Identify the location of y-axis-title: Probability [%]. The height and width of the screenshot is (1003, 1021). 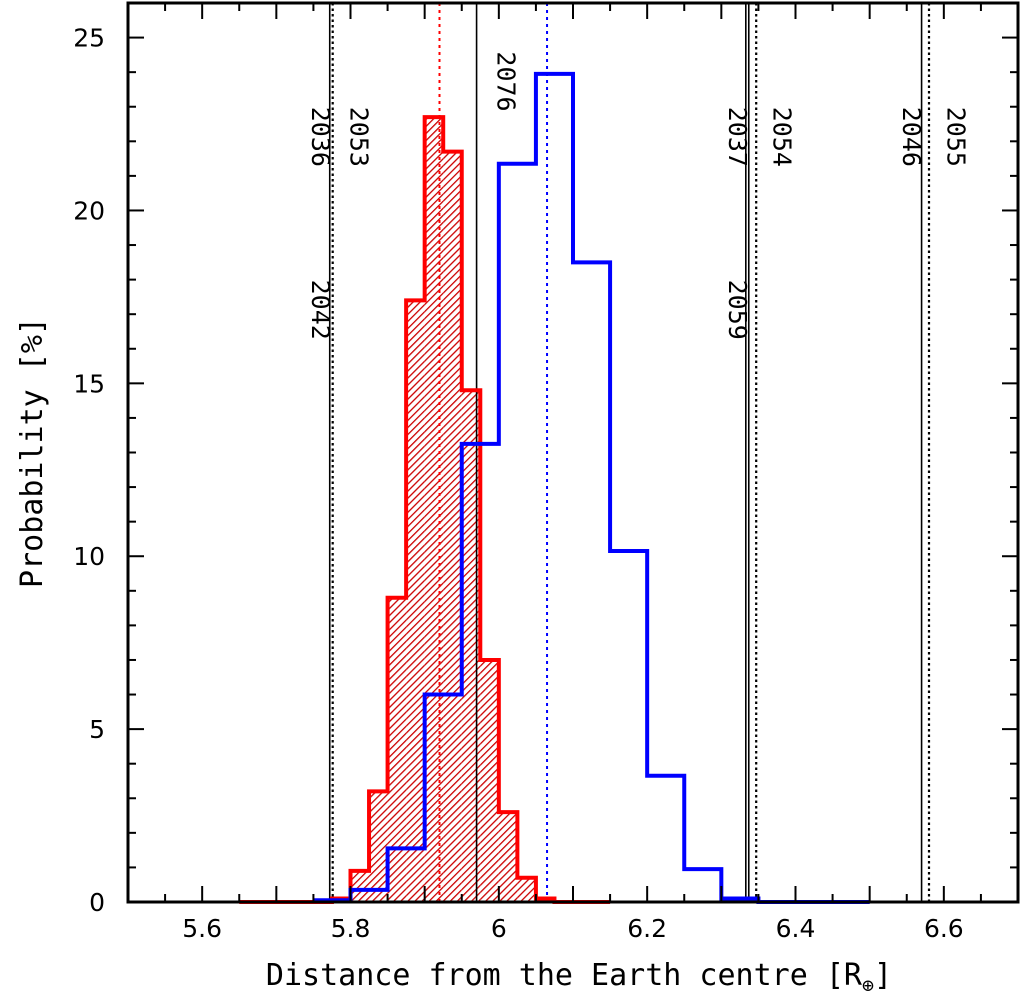
(32, 452).